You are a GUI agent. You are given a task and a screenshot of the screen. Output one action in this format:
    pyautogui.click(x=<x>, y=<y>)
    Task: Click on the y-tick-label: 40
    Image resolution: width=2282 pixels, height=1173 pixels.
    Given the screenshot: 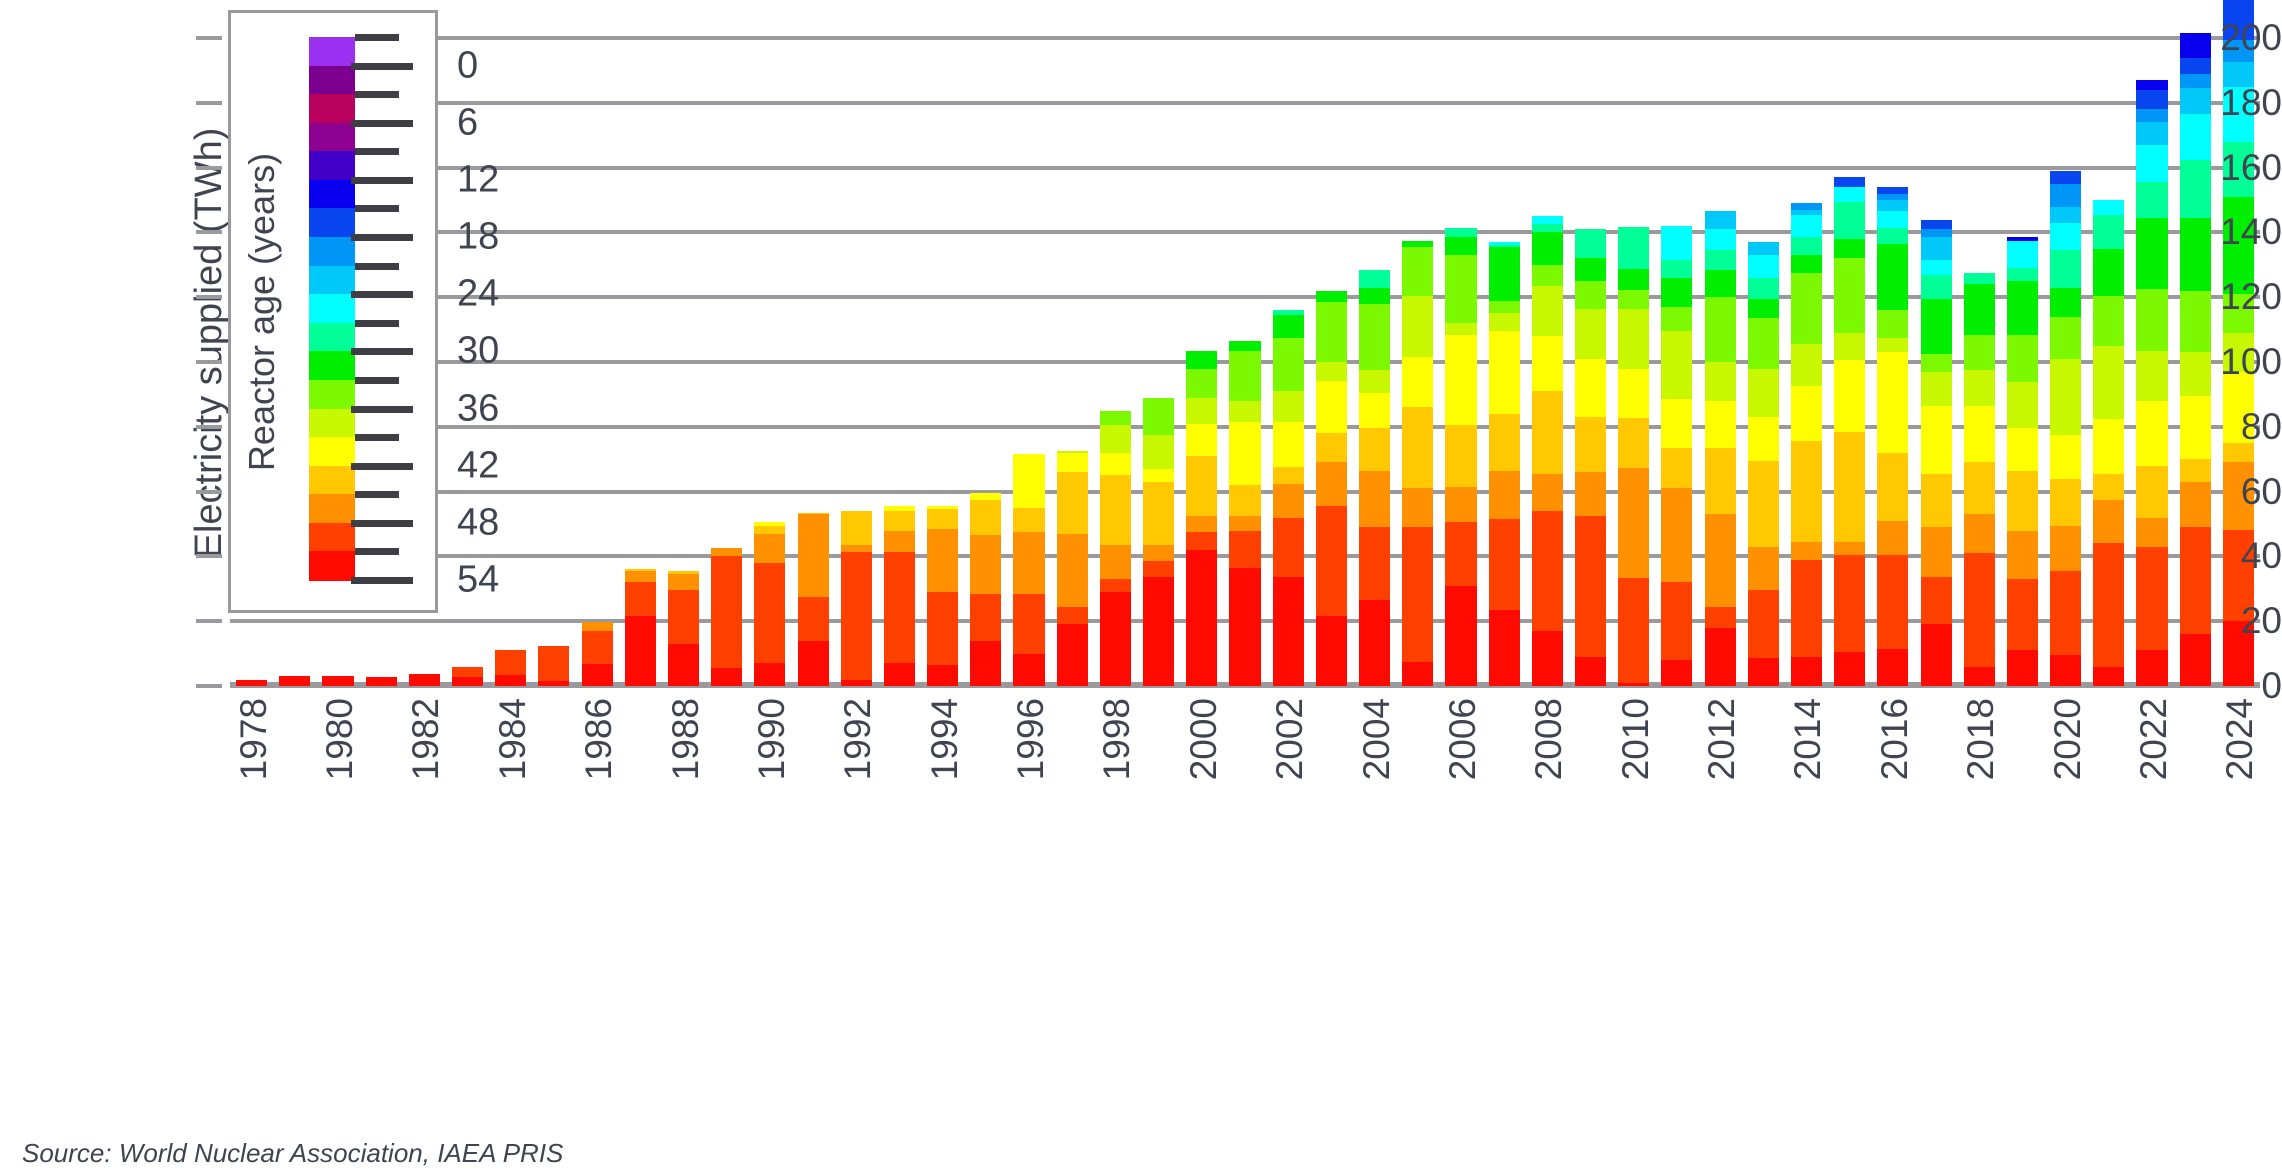 What is the action you would take?
    pyautogui.click(x=2261, y=556)
    